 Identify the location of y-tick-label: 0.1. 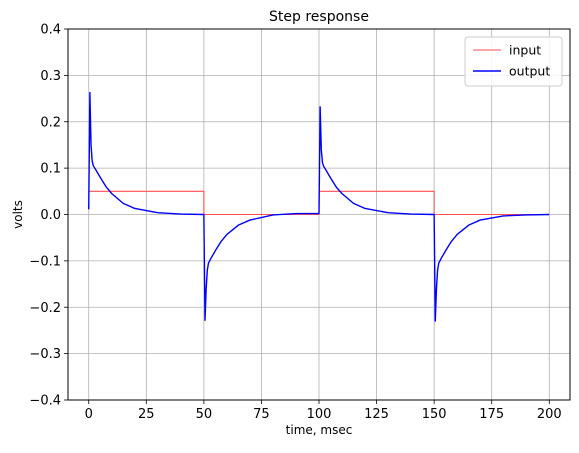
(50, 169).